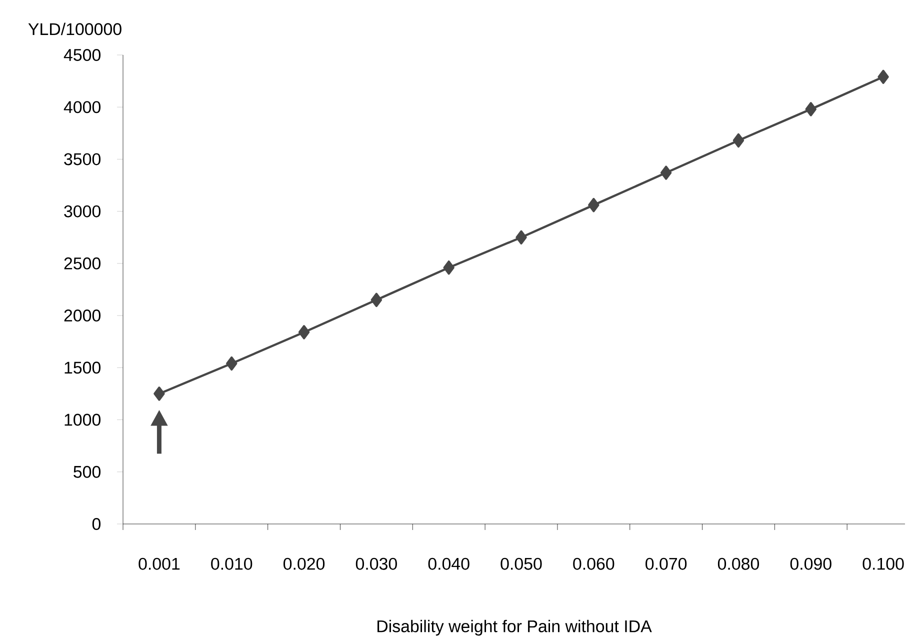 The height and width of the screenshot is (644, 910). I want to click on y-tick-label: 1500, so click(82, 368).